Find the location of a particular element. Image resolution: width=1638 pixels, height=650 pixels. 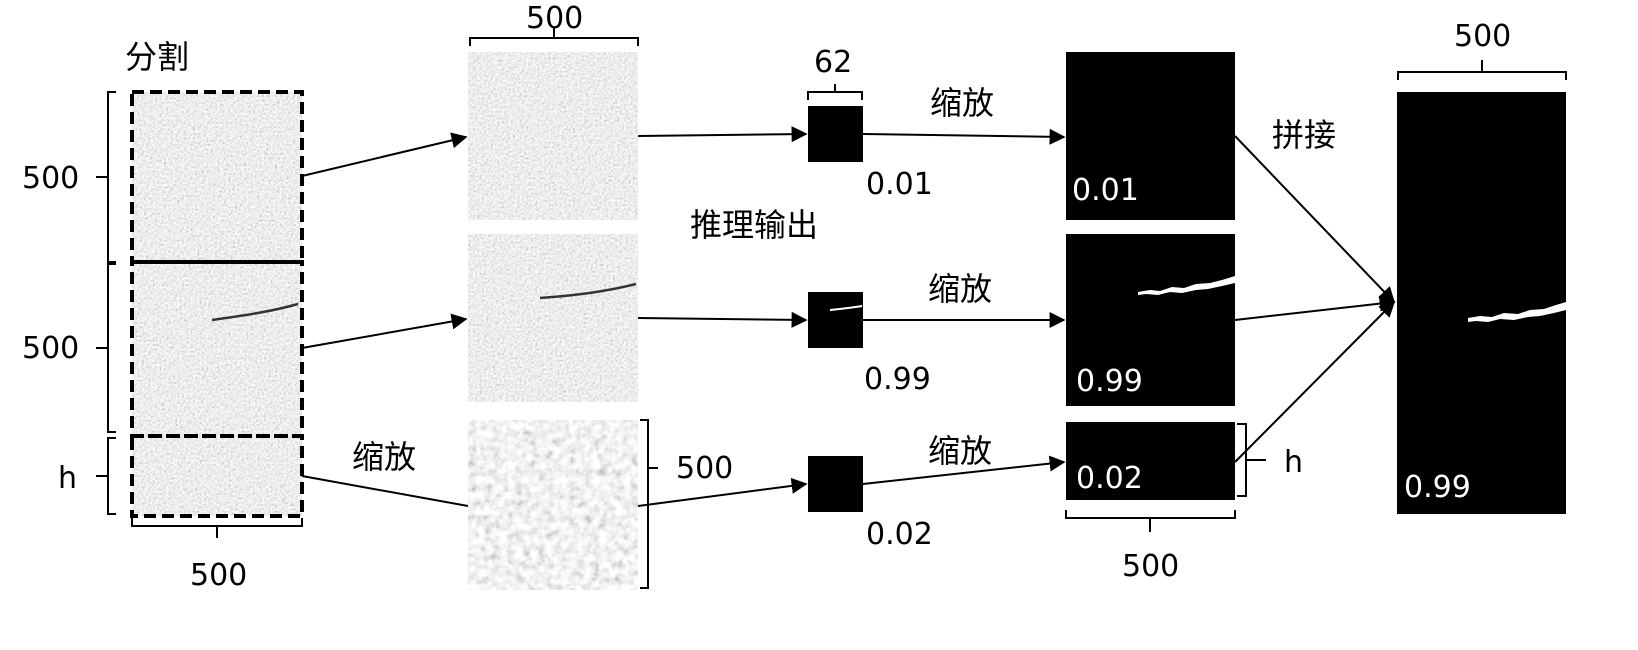

left-dim-500-top: 500 is located at coordinates (50, 178).